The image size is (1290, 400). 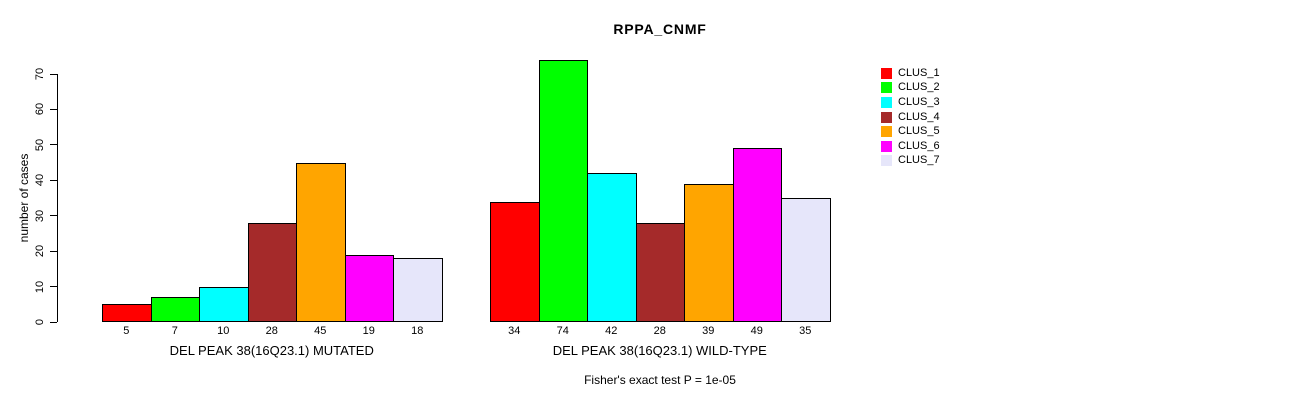 I want to click on y-axis-tick-label: 0, so click(x=40, y=322).